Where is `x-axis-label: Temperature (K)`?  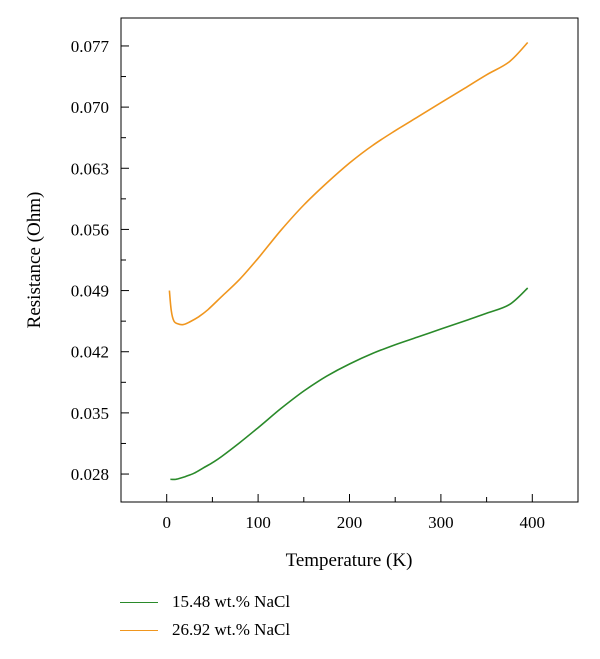 x-axis-label: Temperature (K) is located at coordinates (349, 560).